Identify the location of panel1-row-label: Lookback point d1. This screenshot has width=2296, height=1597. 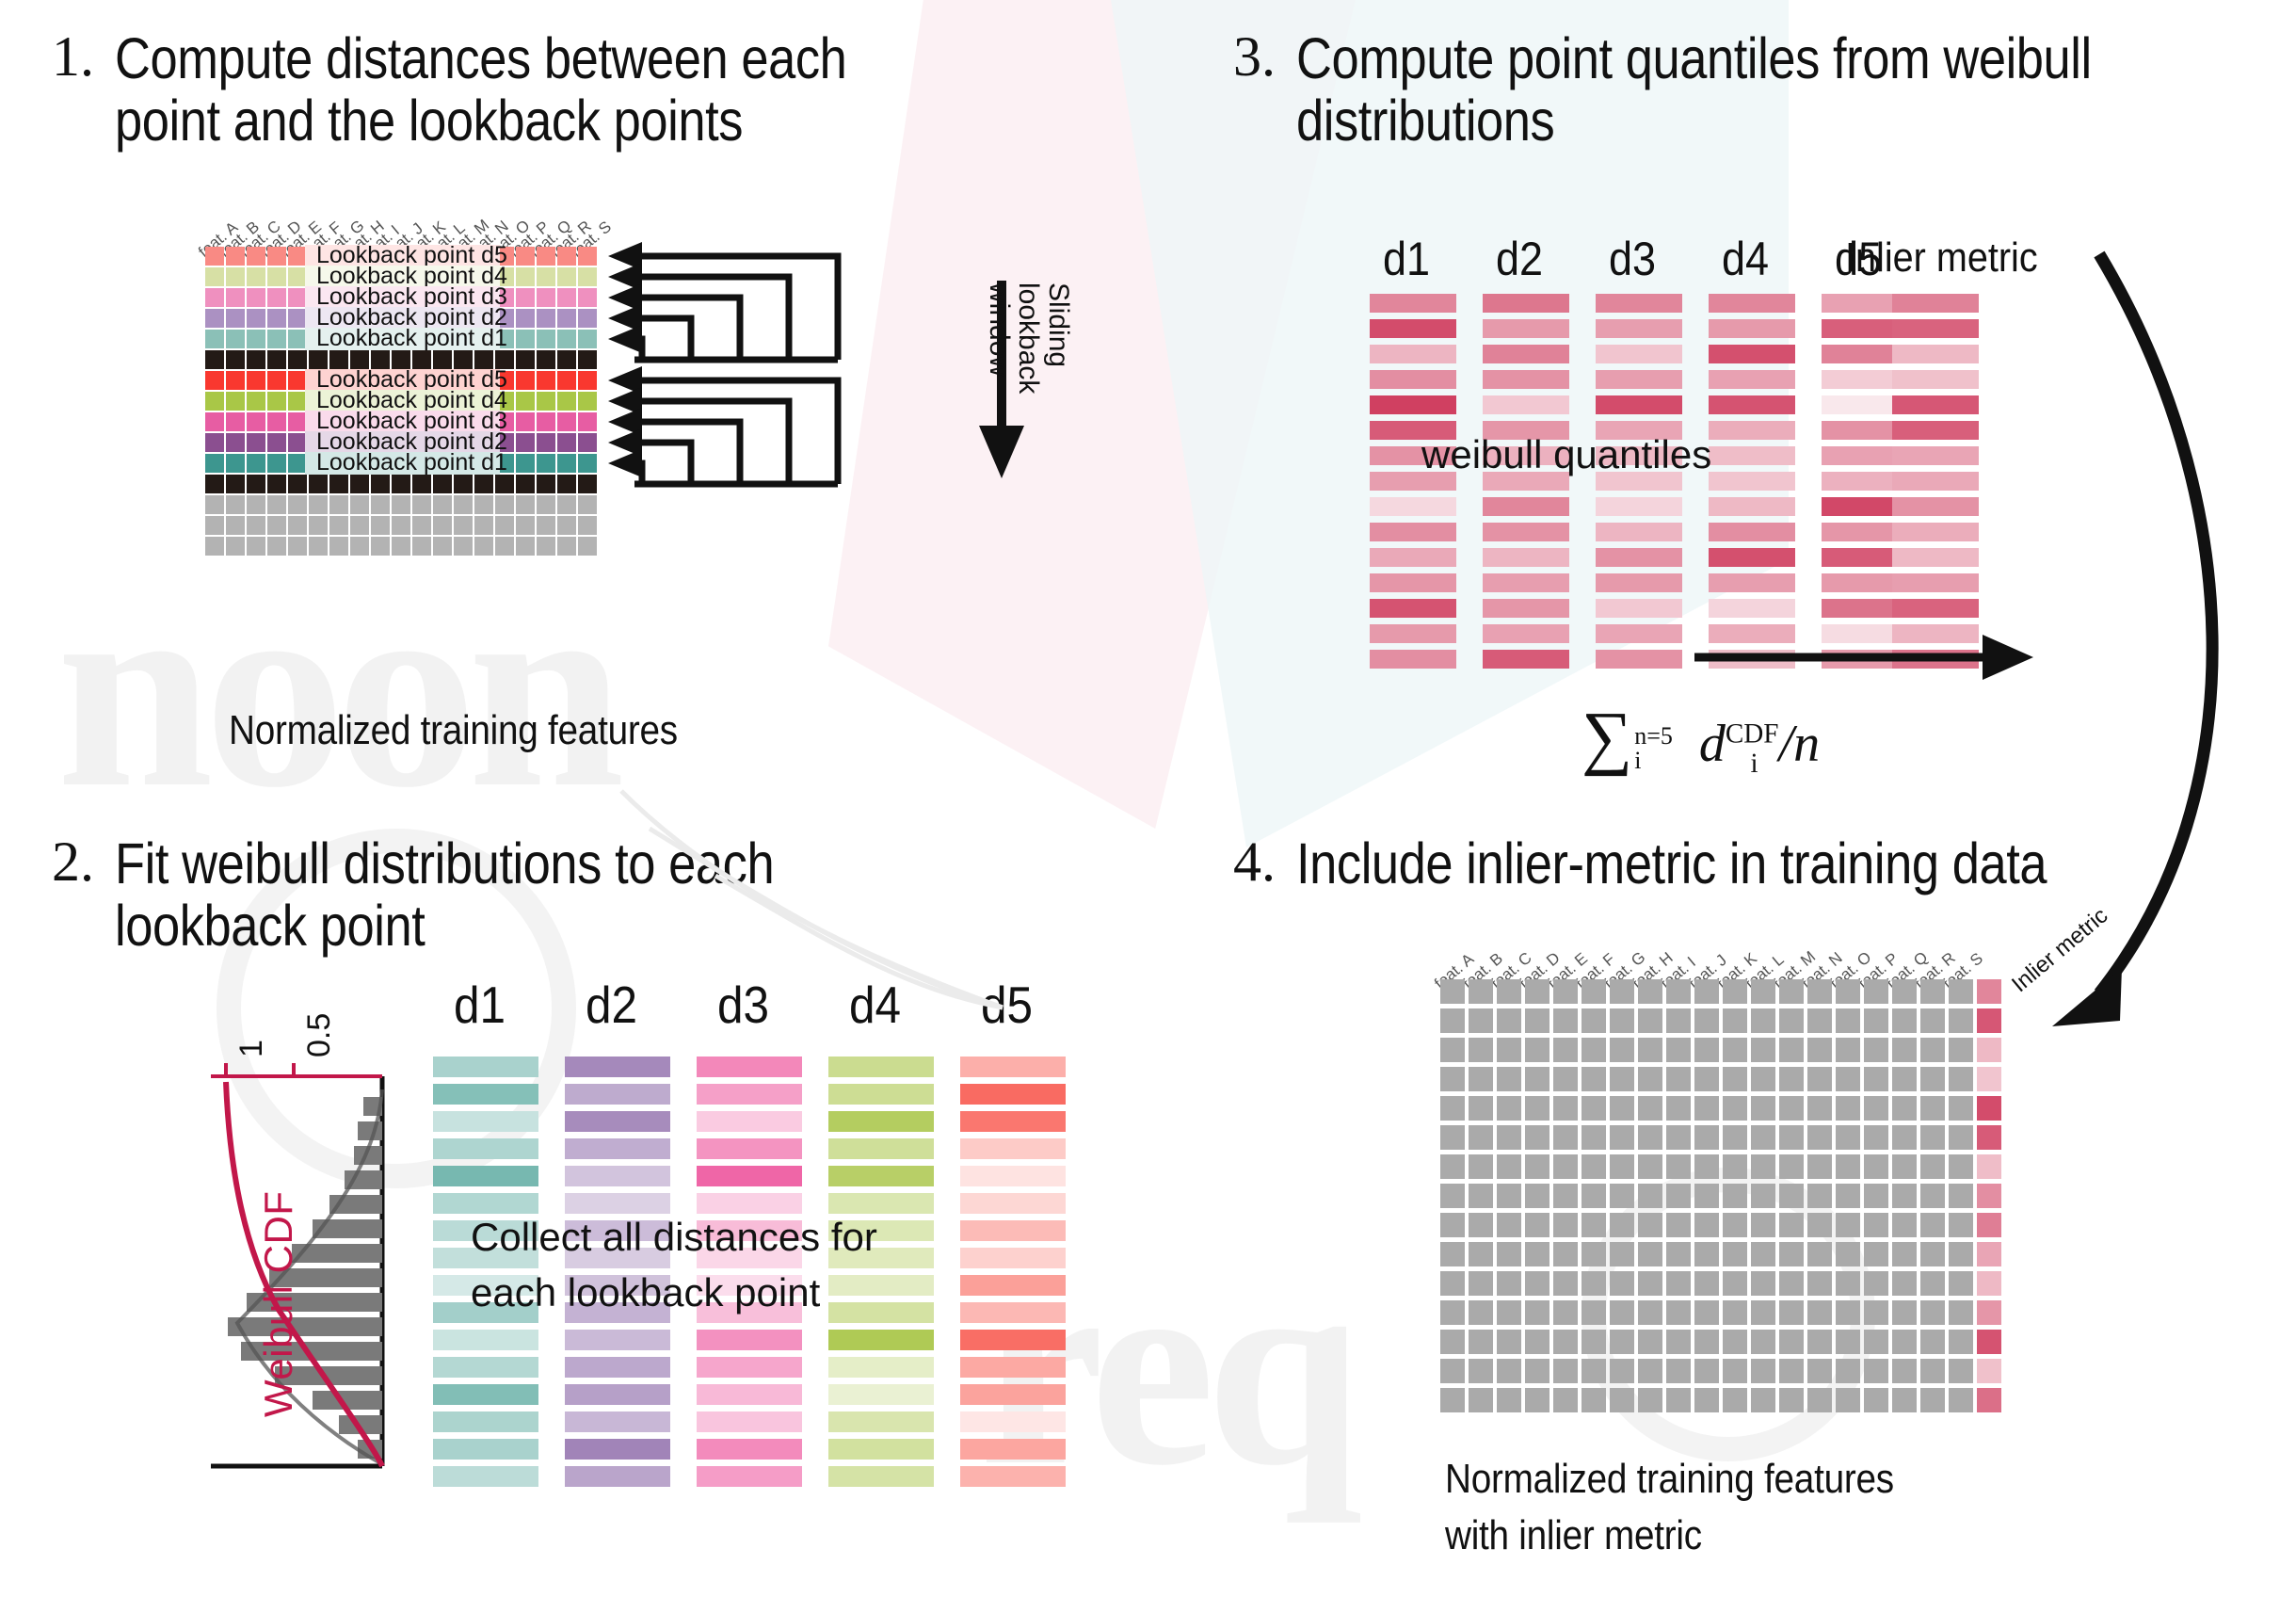
(412, 462).